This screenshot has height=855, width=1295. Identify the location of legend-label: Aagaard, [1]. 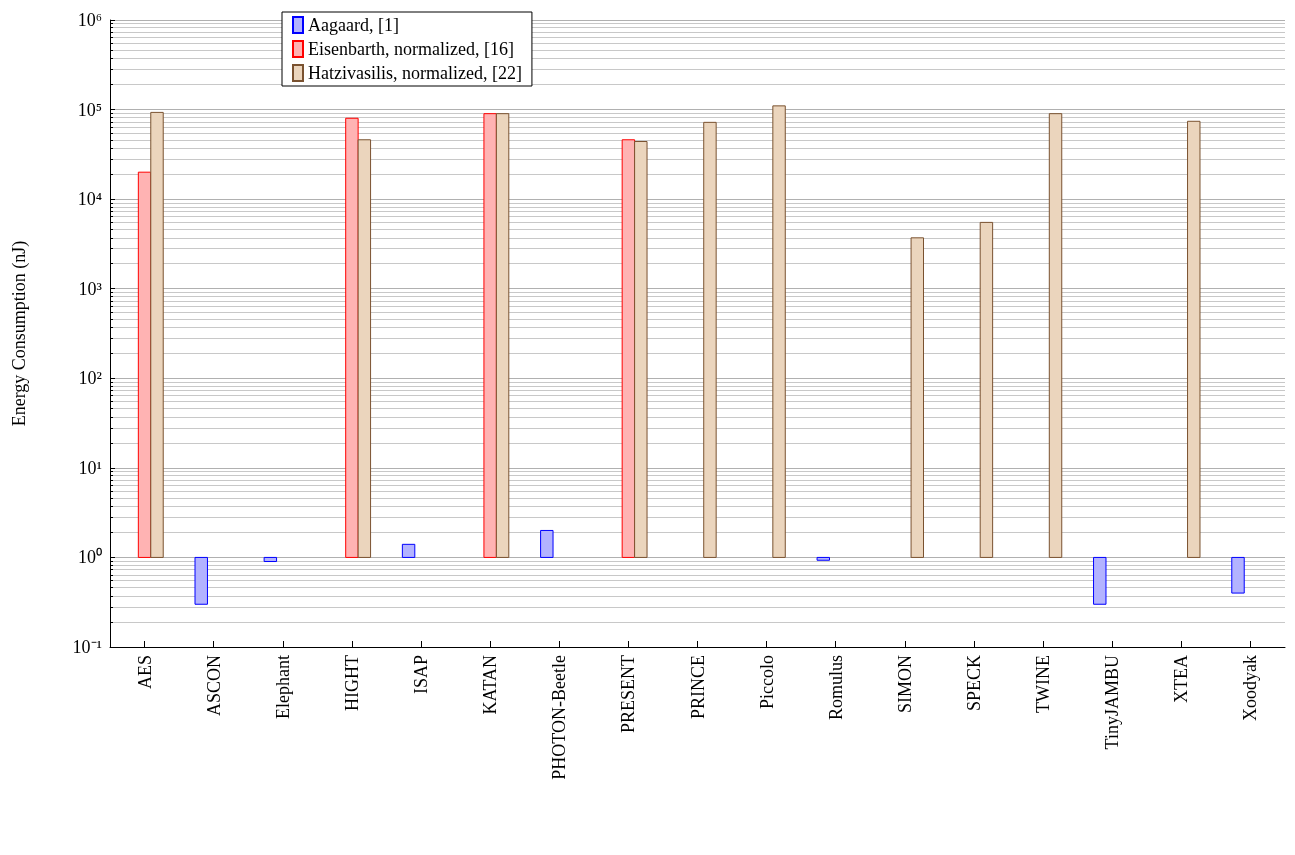
(353, 25).